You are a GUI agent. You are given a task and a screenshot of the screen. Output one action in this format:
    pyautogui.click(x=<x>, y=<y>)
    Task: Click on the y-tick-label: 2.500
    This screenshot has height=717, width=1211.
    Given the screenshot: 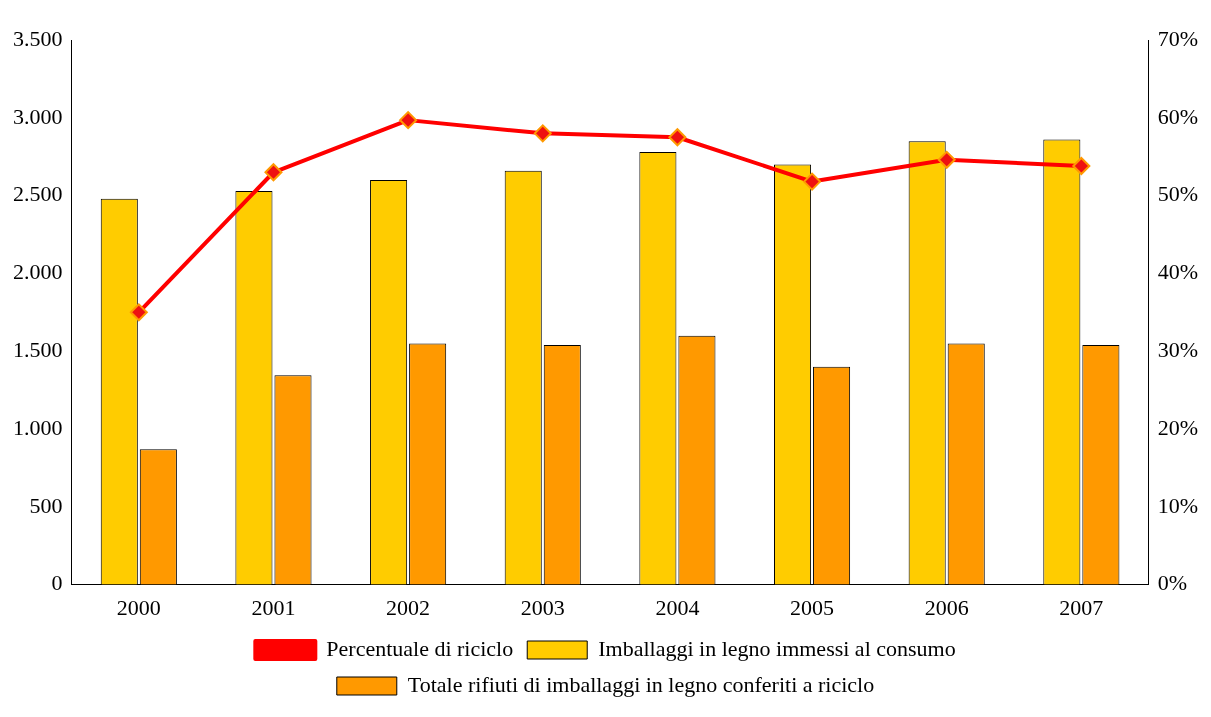 What is the action you would take?
    pyautogui.click(x=38, y=194)
    